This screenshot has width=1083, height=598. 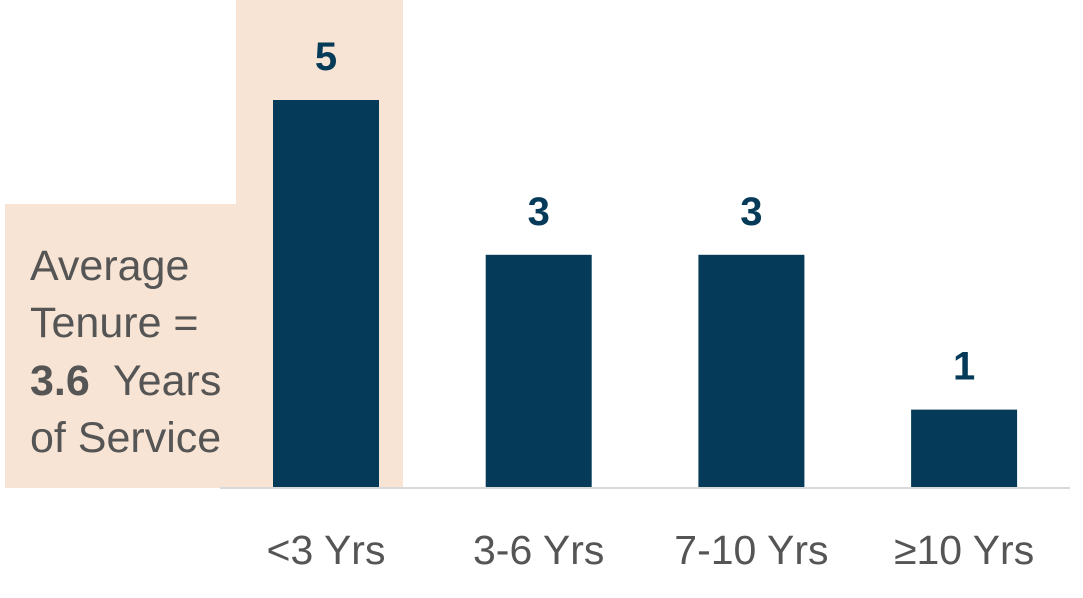 I want to click on annotation-value: 3.6, so click(x=60, y=381).